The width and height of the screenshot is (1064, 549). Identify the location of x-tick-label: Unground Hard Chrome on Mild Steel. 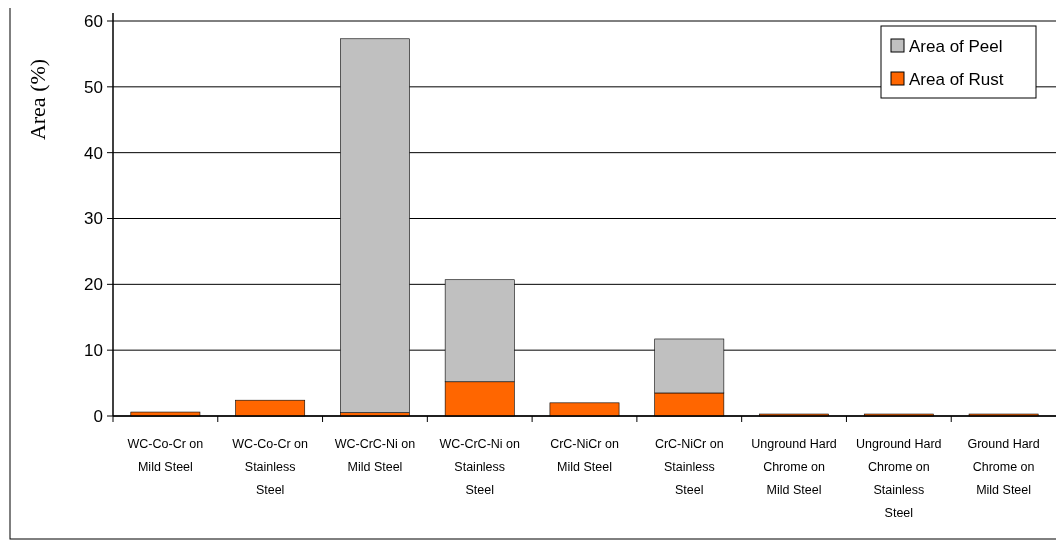
(794, 467).